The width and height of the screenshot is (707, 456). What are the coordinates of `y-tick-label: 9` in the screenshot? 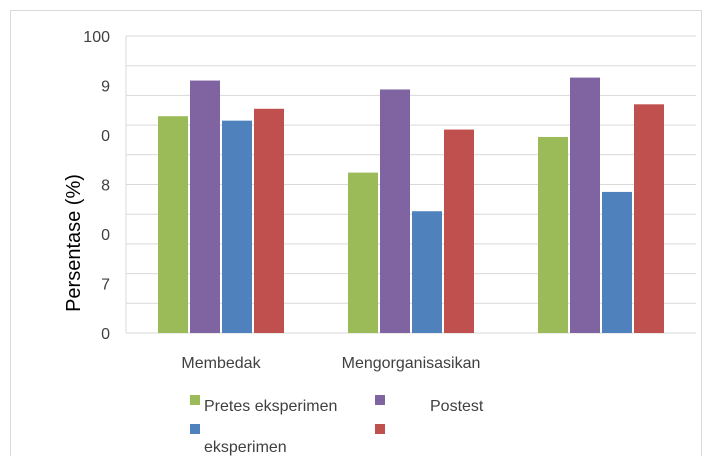 It's located at (105, 87).